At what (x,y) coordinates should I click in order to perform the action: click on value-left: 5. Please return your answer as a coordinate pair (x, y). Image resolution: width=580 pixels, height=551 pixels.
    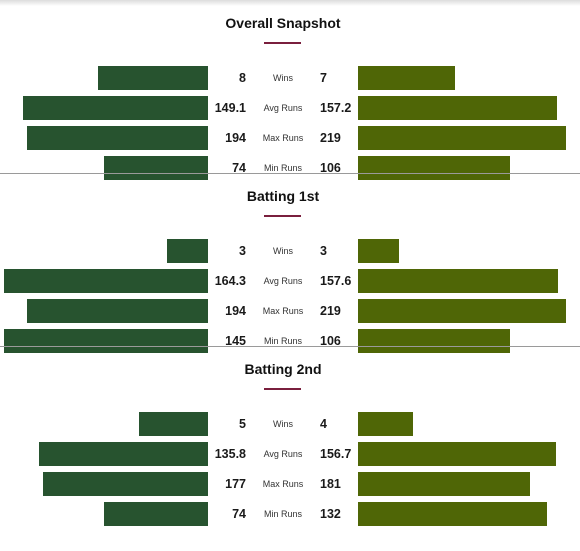
    Looking at the image, I should click on (242, 424).